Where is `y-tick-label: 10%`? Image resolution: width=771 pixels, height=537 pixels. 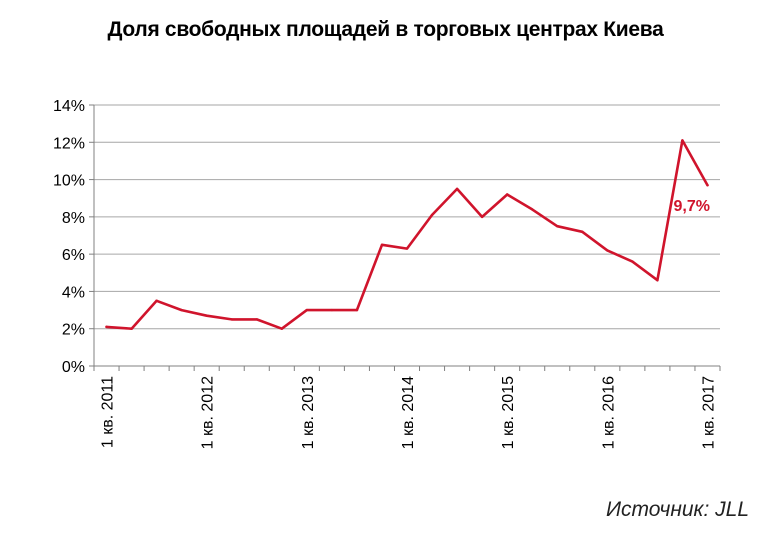 y-tick-label: 10% is located at coordinates (69, 181).